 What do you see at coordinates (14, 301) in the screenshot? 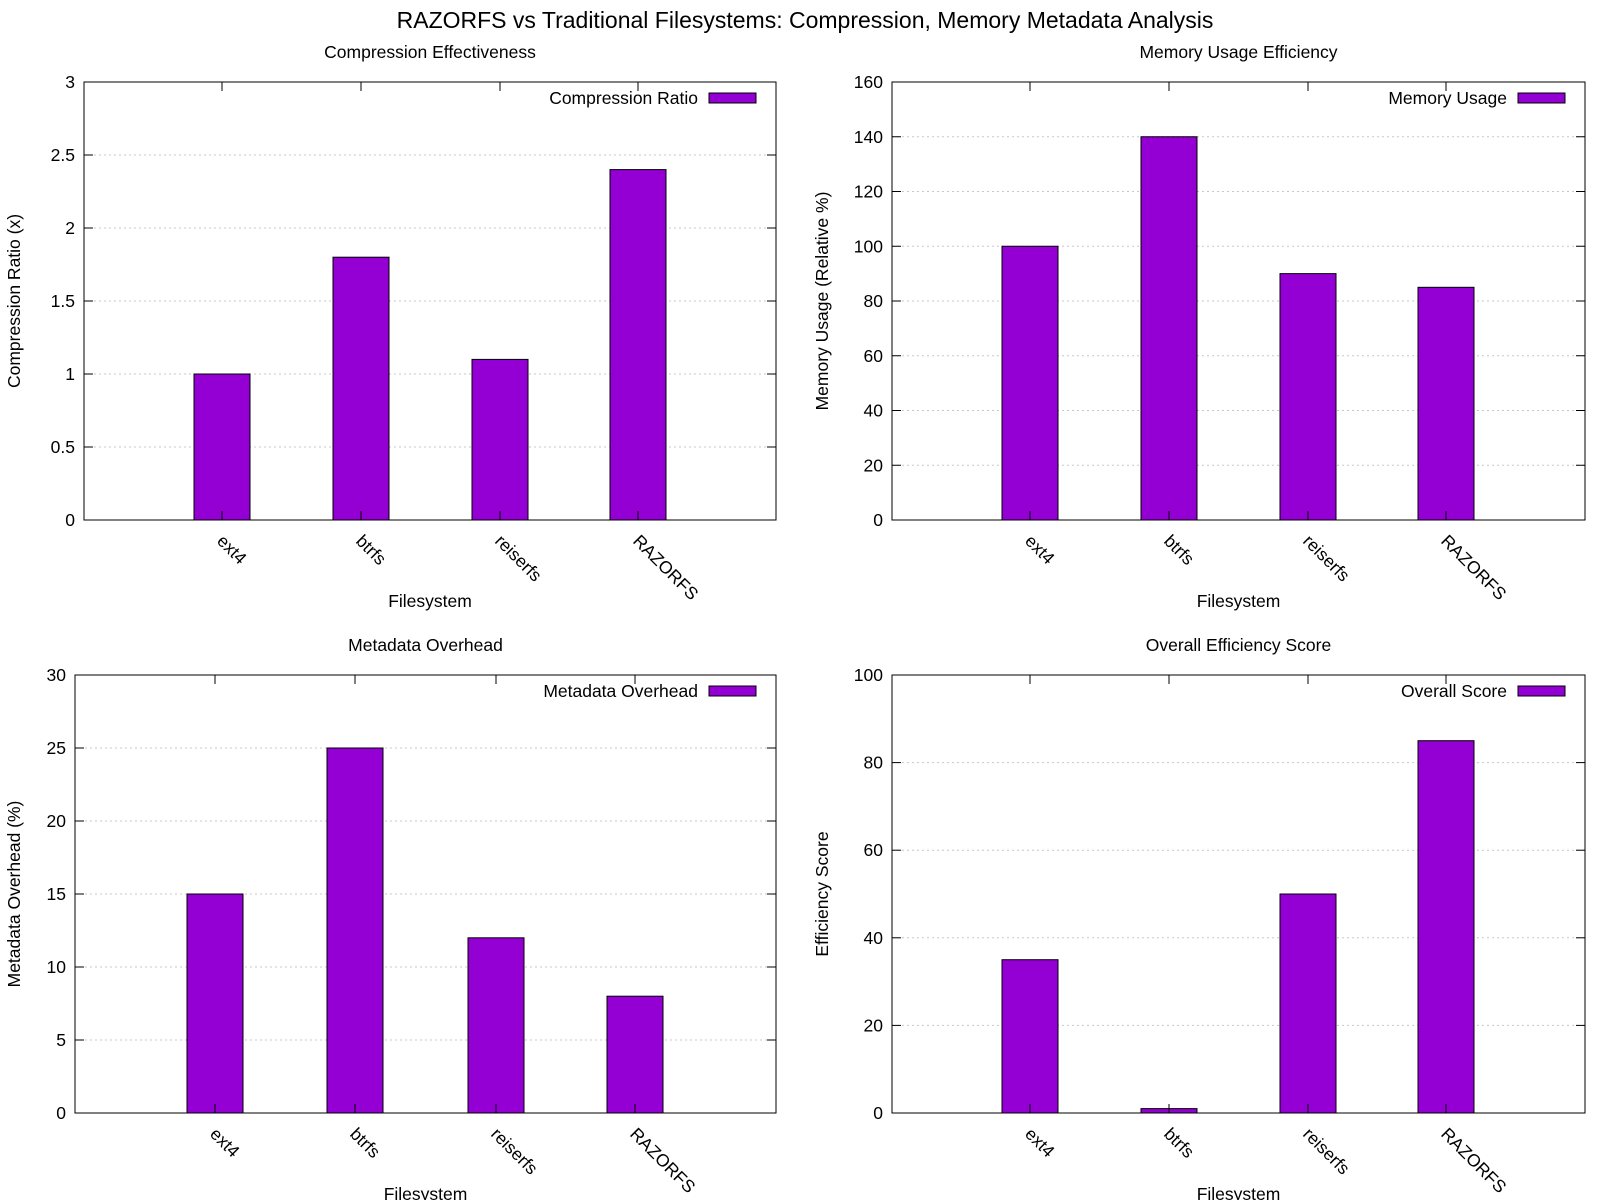
I see `y-axis-label: Compression Ratio (x)` at bounding box center [14, 301].